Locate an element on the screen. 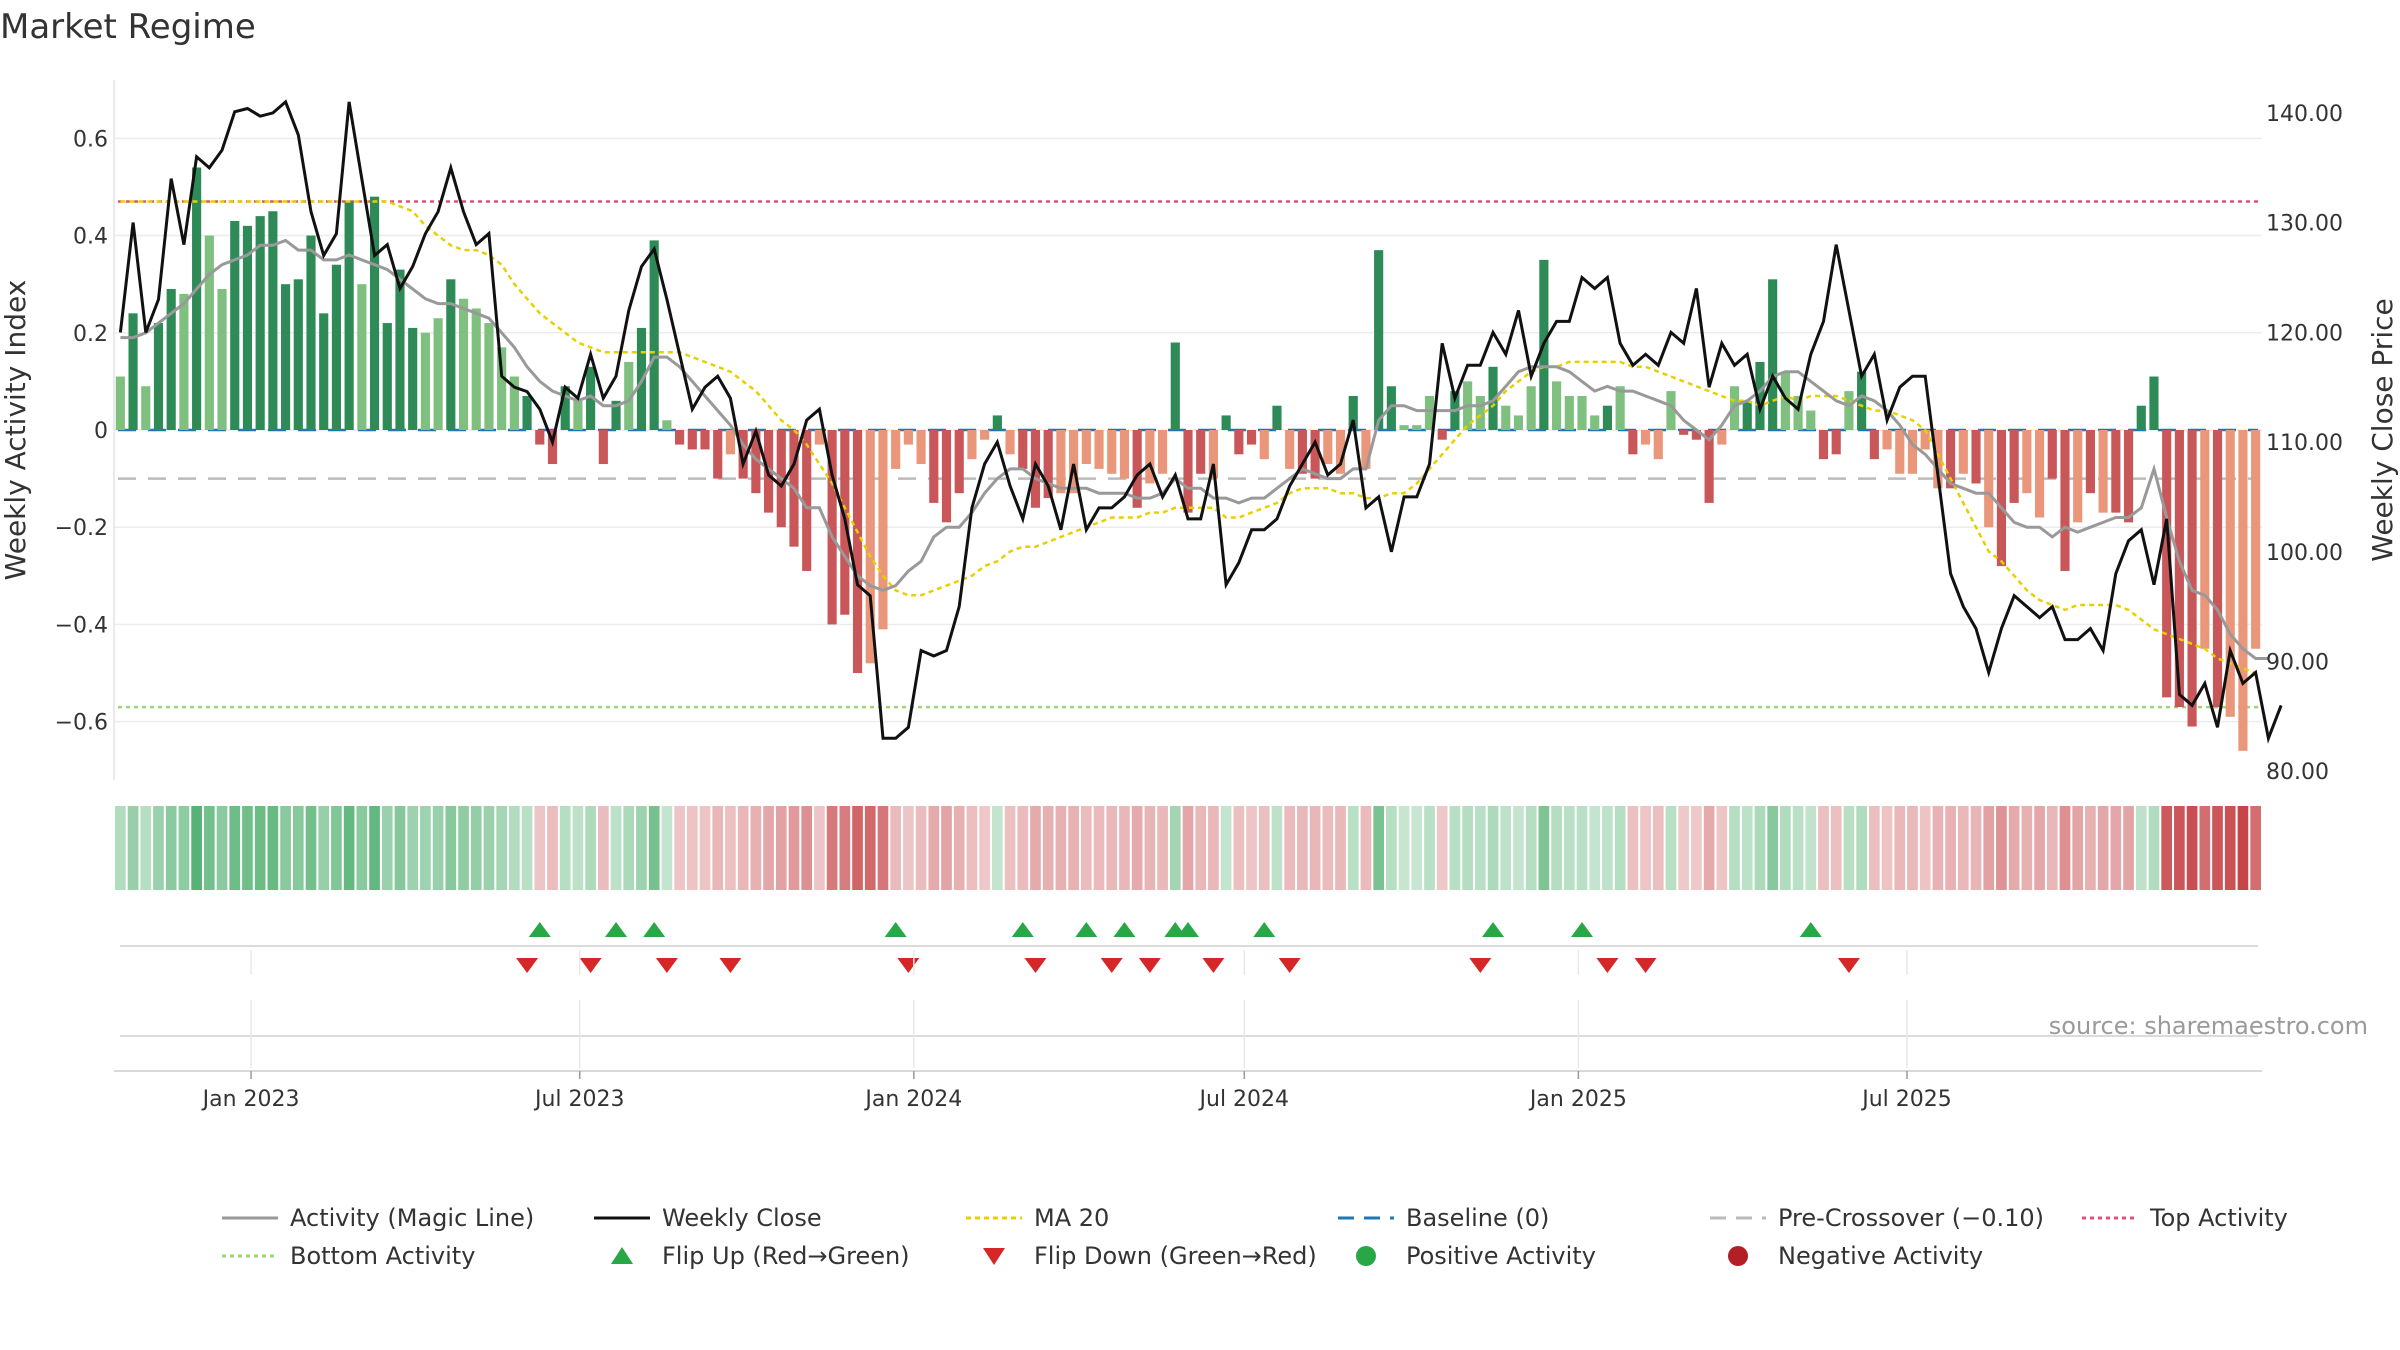  x-tick-label: Jan 2025 is located at coordinates (1577, 1099).